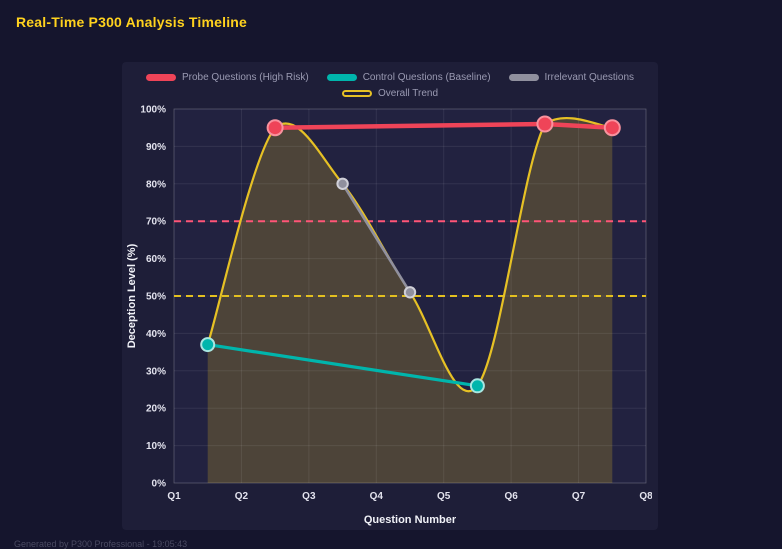 This screenshot has width=782, height=549. Describe the element at coordinates (408, 93) in the screenshot. I see `legend-label: Overall Trend` at that location.